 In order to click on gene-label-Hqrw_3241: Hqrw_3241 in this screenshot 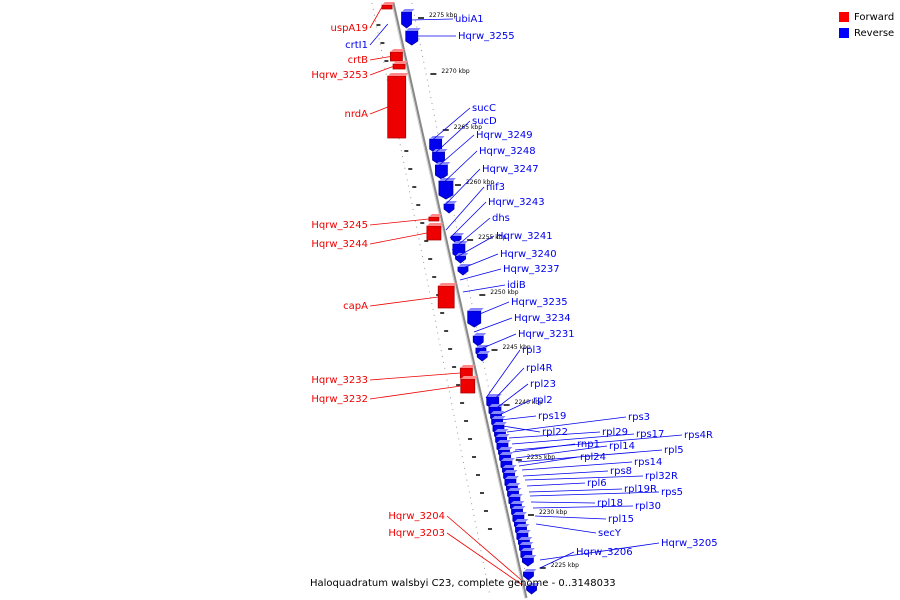, I will do `click(524, 236)`.